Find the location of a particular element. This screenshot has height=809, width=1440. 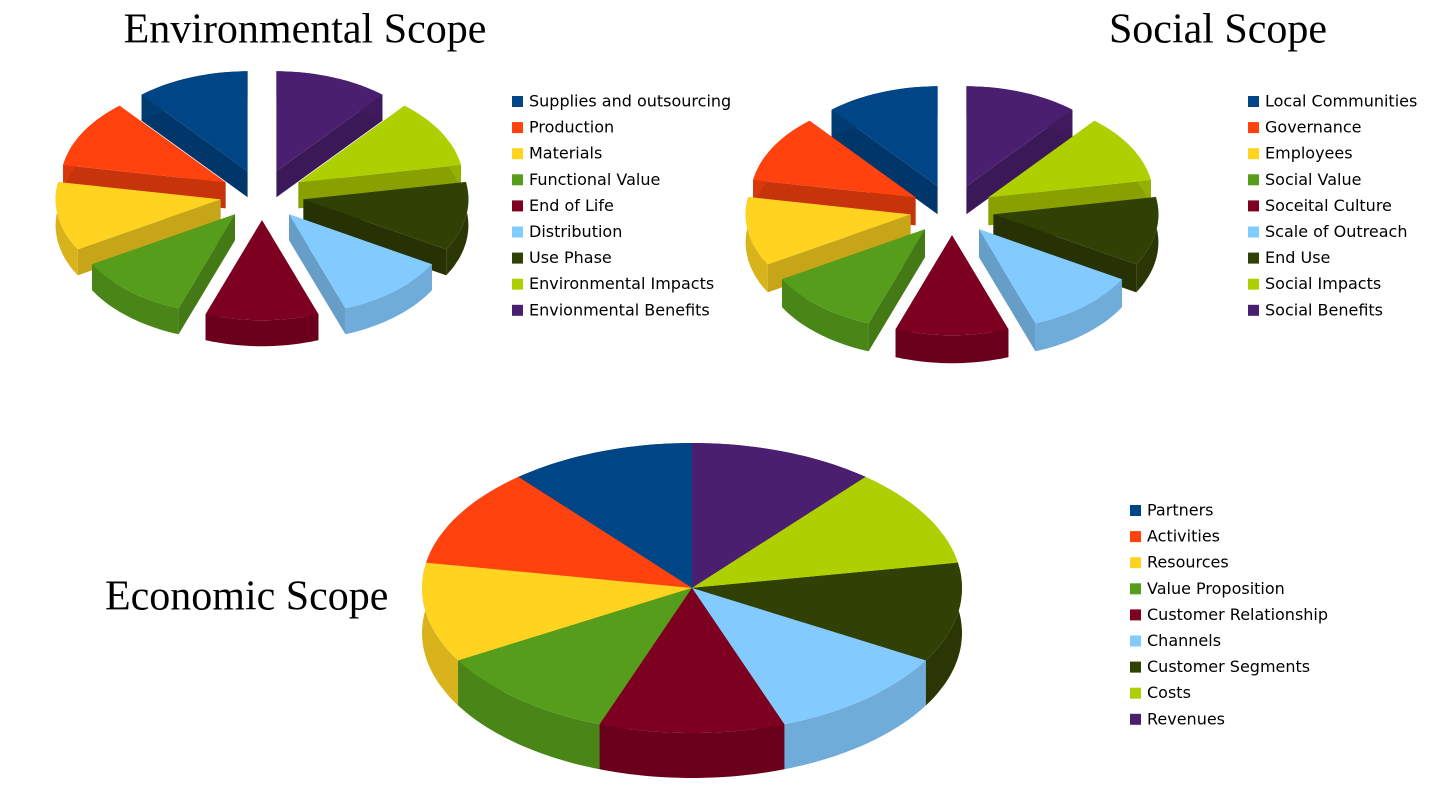

legend-label: Revenues is located at coordinates (1186, 718).